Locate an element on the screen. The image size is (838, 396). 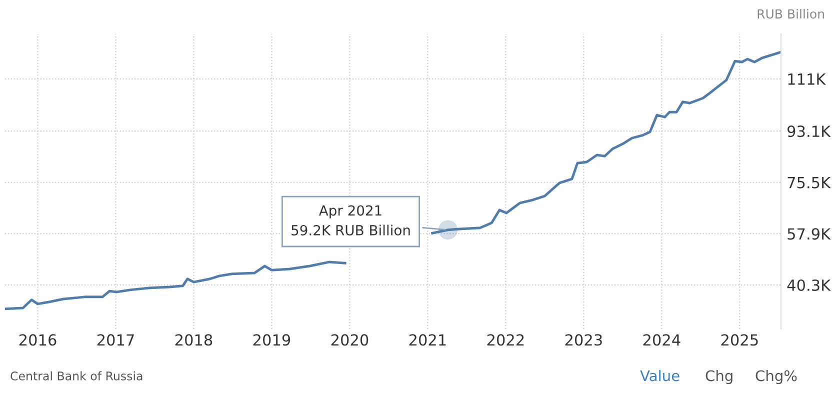
y-tick-label: 40.3K is located at coordinates (809, 285).